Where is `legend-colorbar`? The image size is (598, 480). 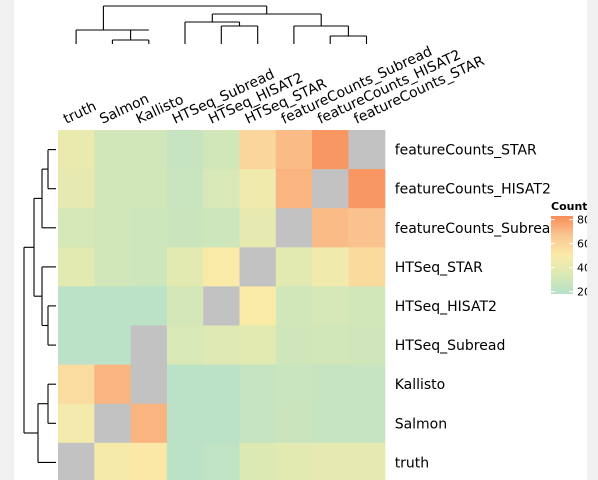 legend-colorbar is located at coordinates (562, 255).